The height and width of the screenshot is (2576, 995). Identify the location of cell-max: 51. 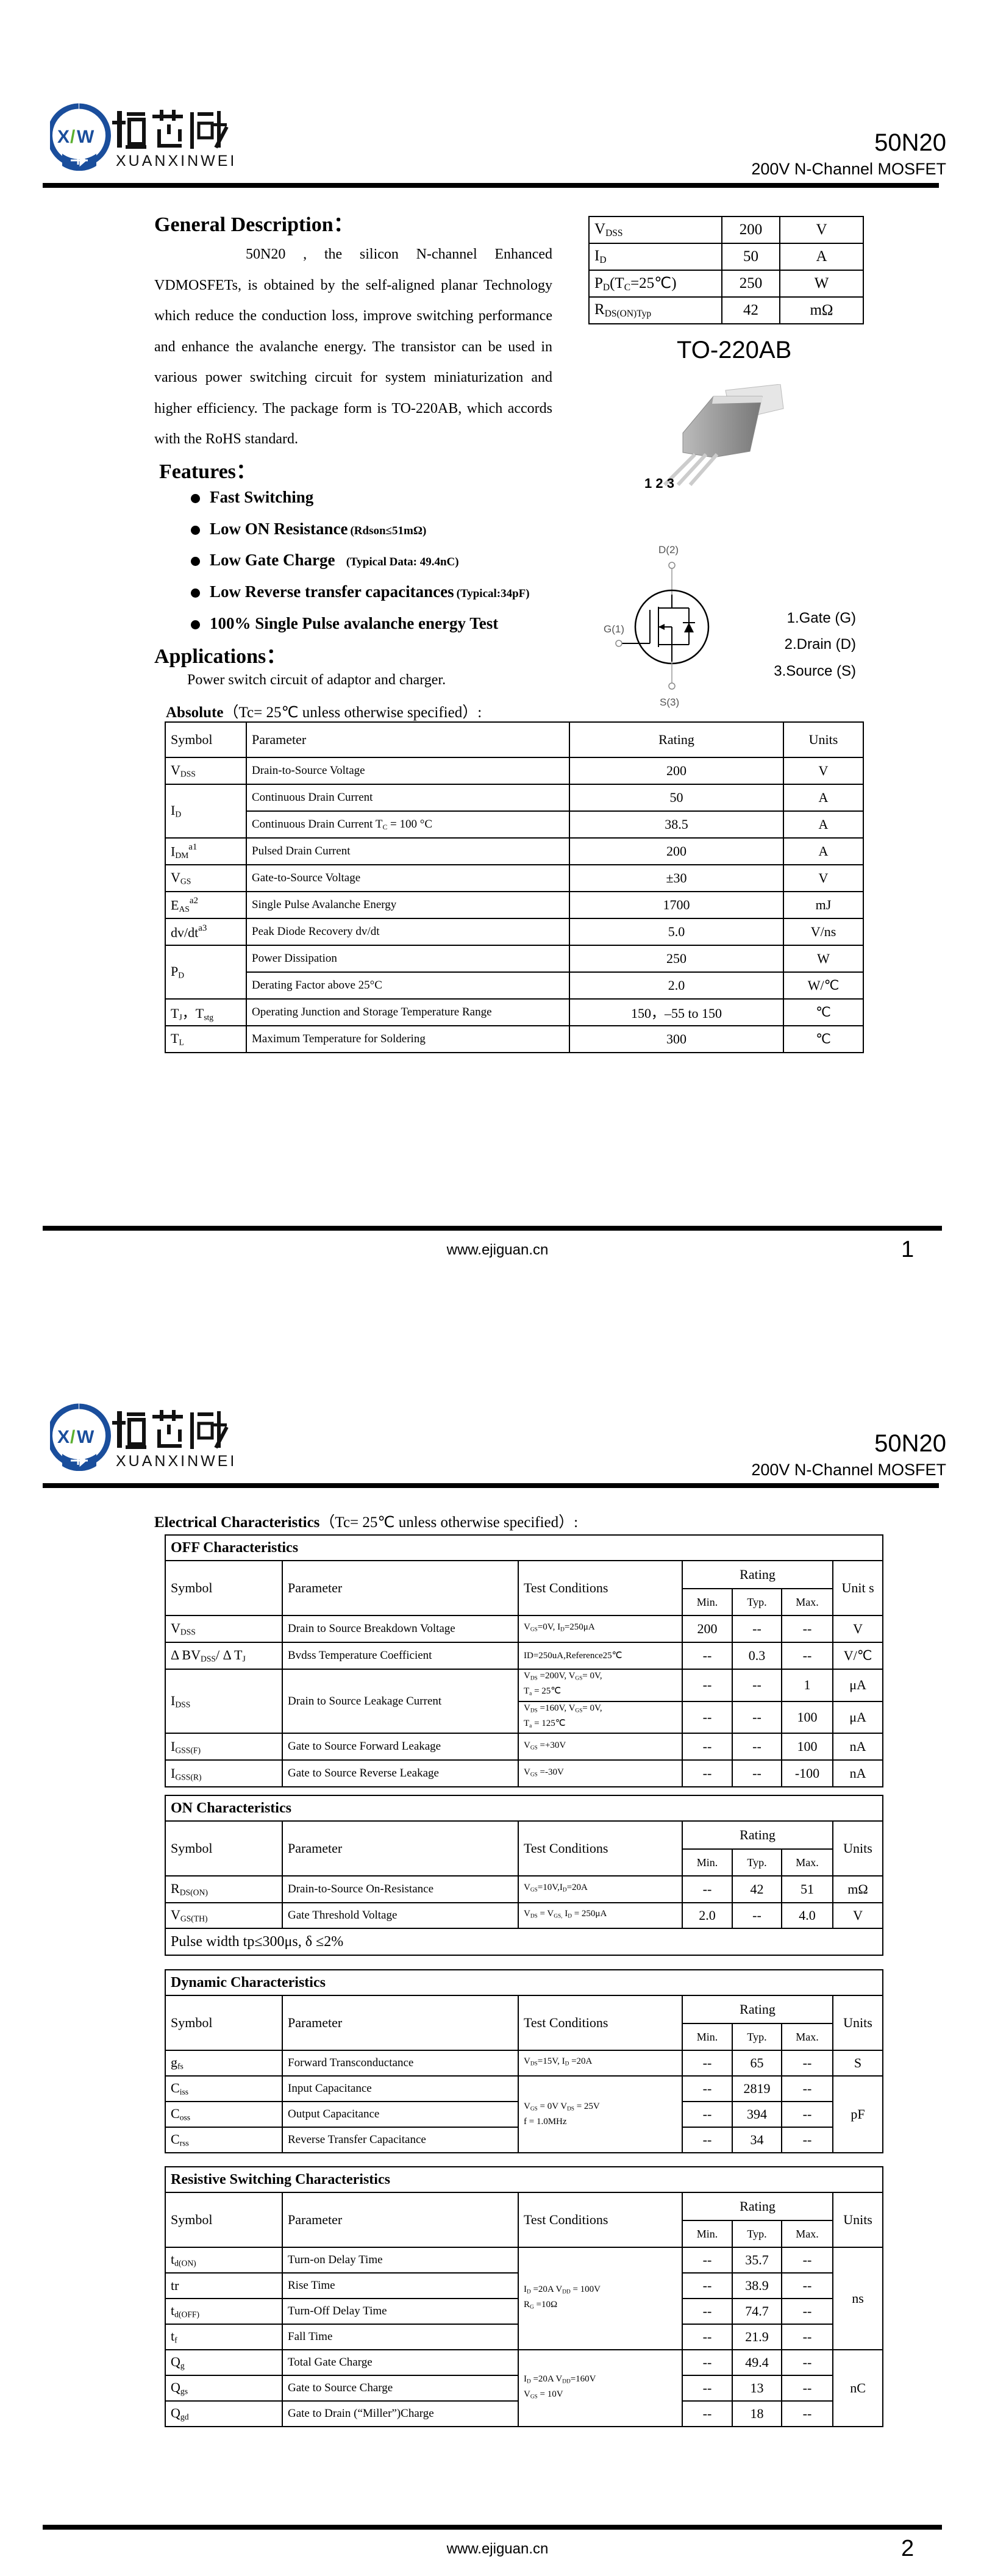
(807, 1889).